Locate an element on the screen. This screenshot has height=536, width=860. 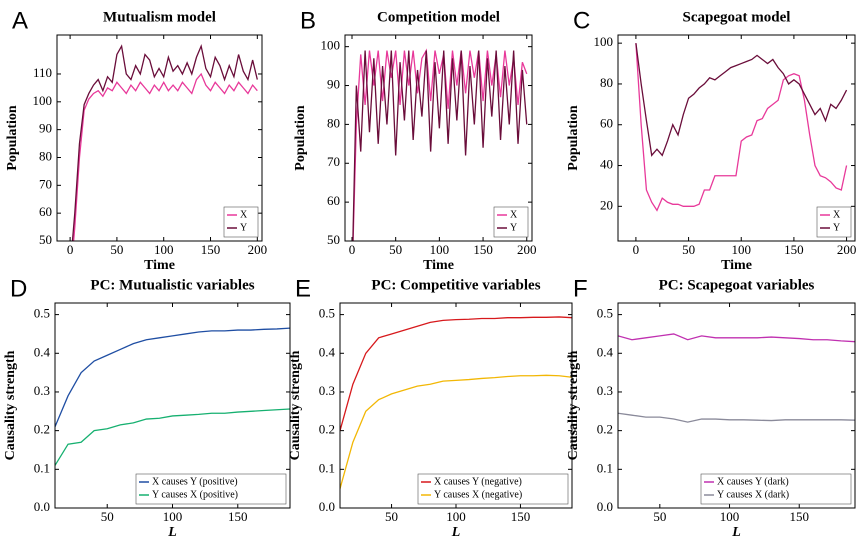
chart-title: PC: Competitive variables is located at coordinates (455, 285).